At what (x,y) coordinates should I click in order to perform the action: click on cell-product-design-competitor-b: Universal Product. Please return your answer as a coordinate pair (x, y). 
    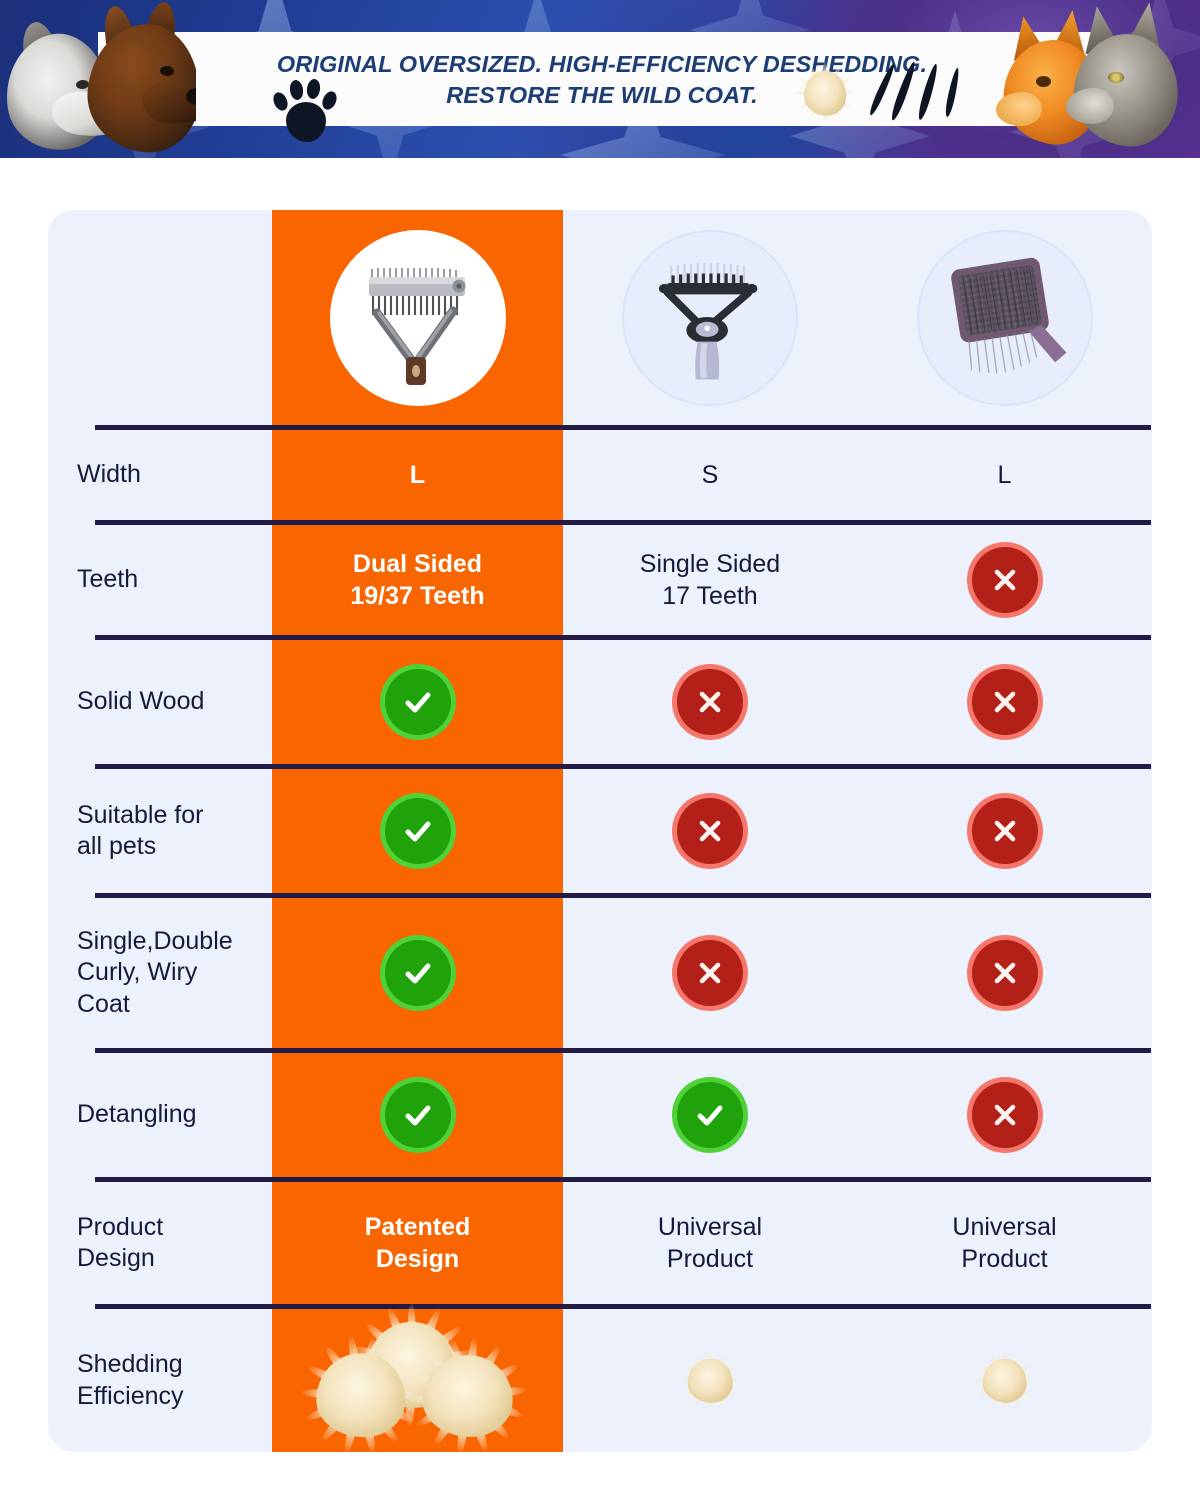
    Looking at the image, I should click on (710, 1243).